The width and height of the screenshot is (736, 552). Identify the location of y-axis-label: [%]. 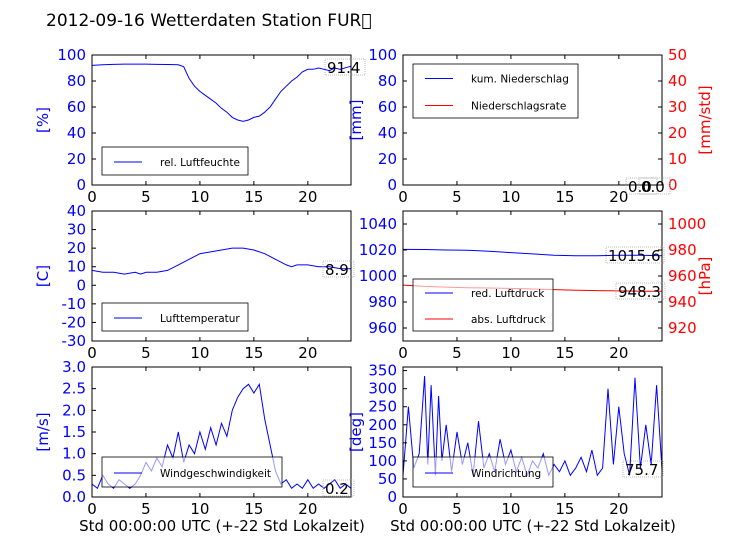
(43, 120).